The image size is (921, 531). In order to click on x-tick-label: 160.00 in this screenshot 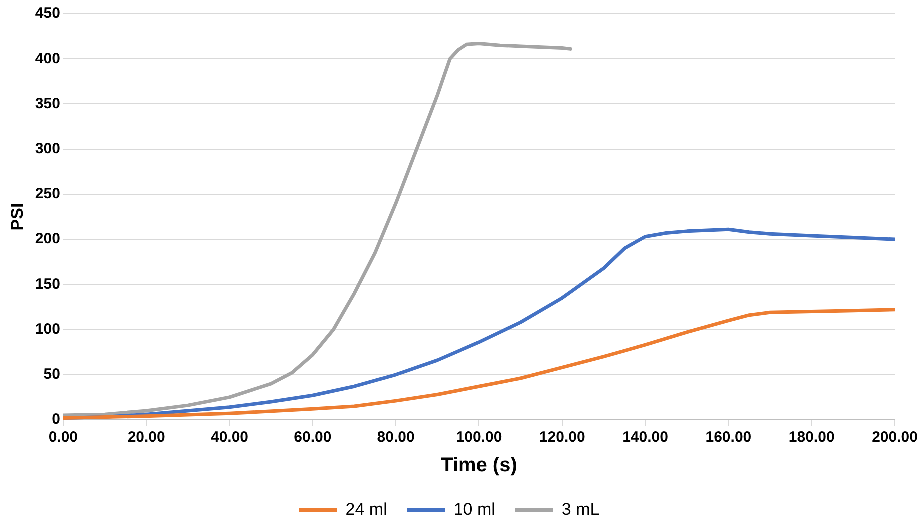, I will do `click(729, 437)`.